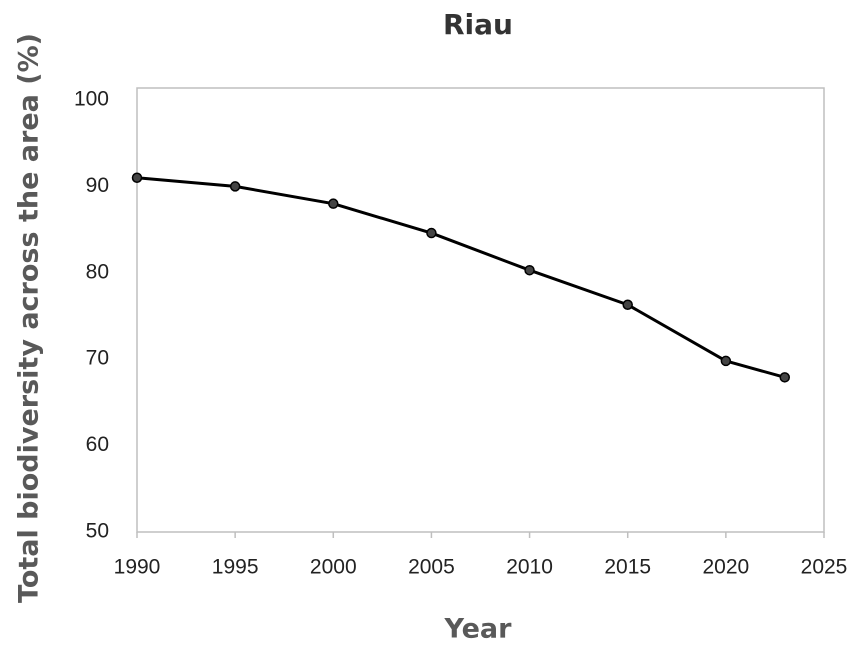 The image size is (854, 668). What do you see at coordinates (235, 567) in the screenshot?
I see `x-tick-label: 1995` at bounding box center [235, 567].